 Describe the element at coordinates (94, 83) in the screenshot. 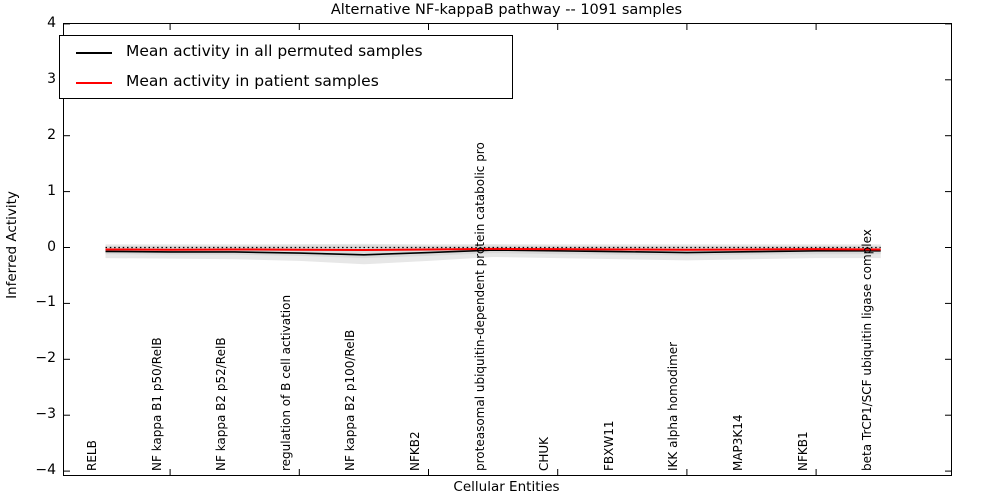

I see `legend-line-sample-red` at that location.